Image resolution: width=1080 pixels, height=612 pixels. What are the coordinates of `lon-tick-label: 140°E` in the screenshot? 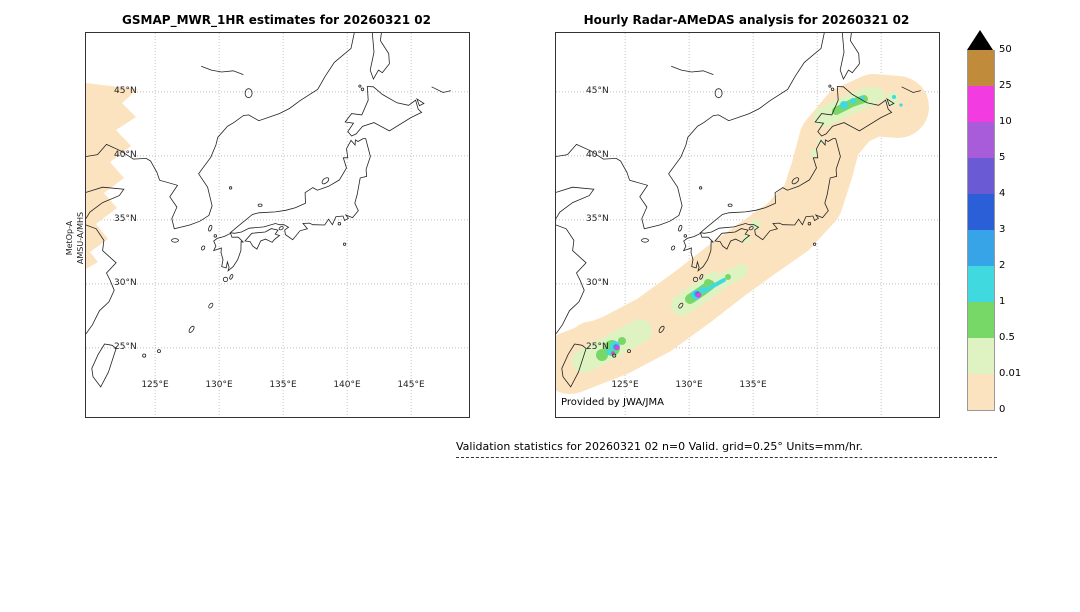 It's located at (347, 385).